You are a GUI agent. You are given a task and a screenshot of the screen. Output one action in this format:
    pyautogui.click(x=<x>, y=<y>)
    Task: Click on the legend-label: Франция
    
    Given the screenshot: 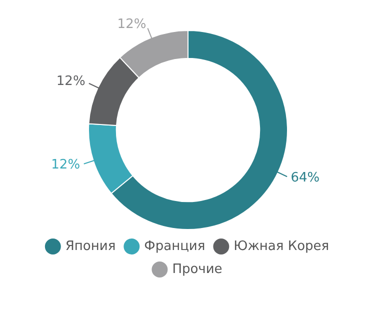 What is the action you would take?
    pyautogui.click(x=175, y=246)
    